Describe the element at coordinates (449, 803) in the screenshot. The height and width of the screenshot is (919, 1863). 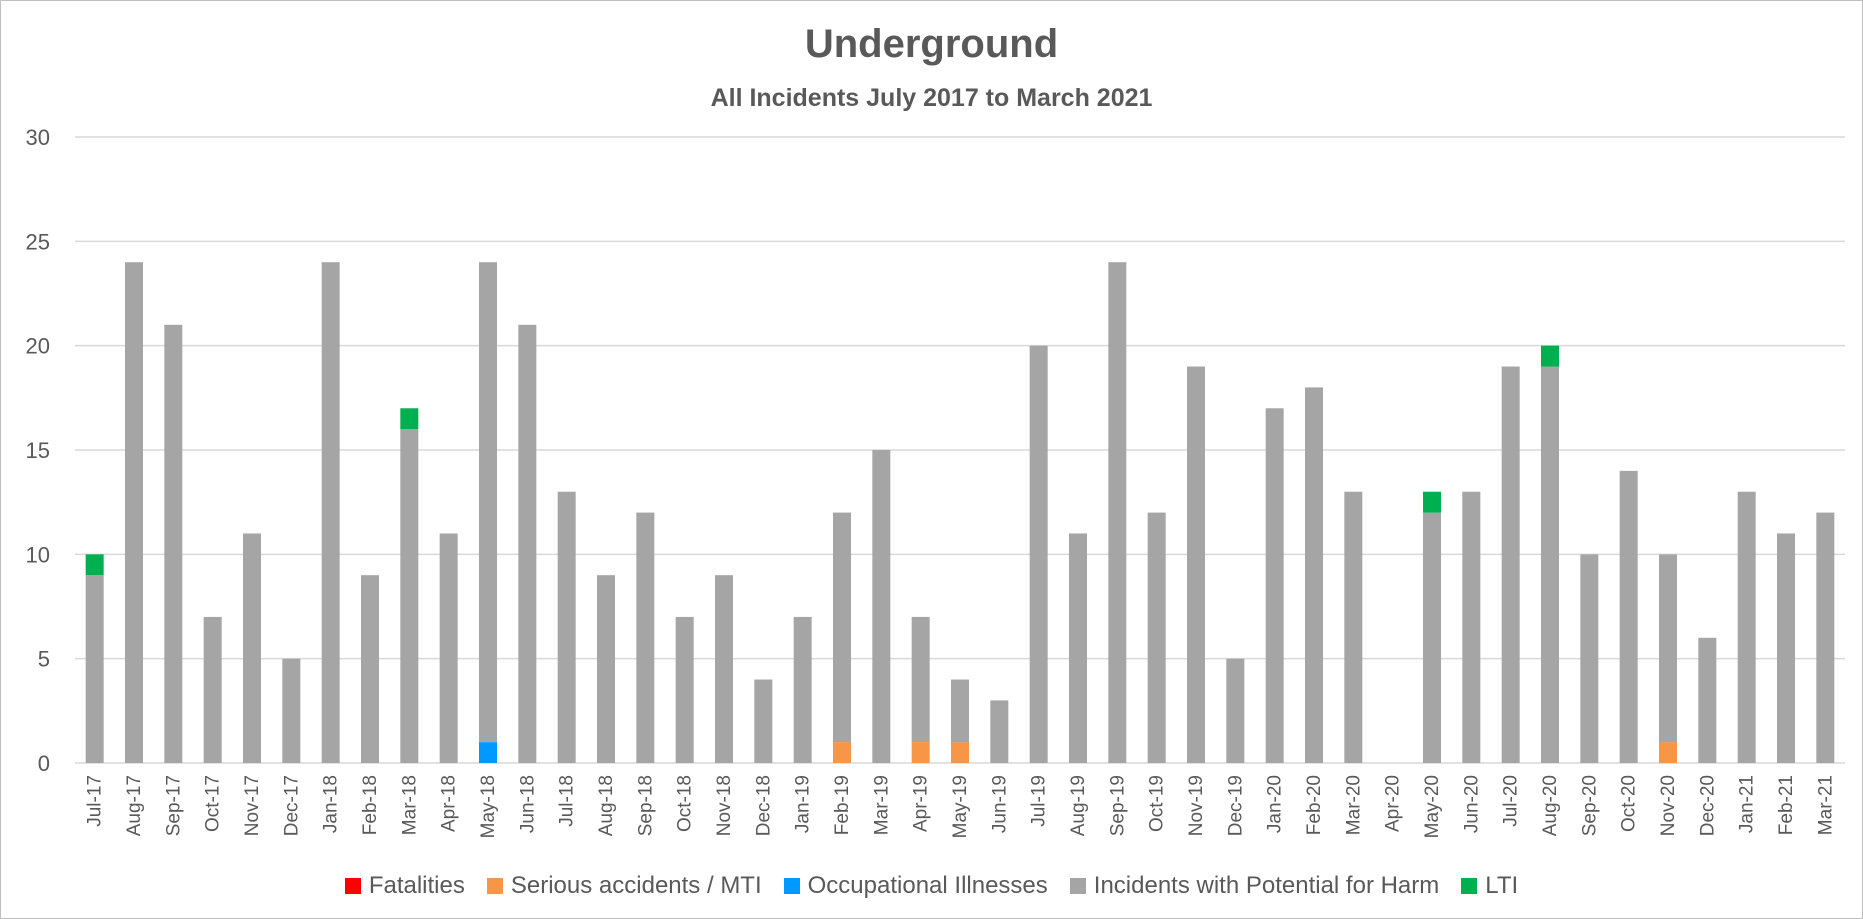
I see `x-tick-label: Apr-18` at that location.